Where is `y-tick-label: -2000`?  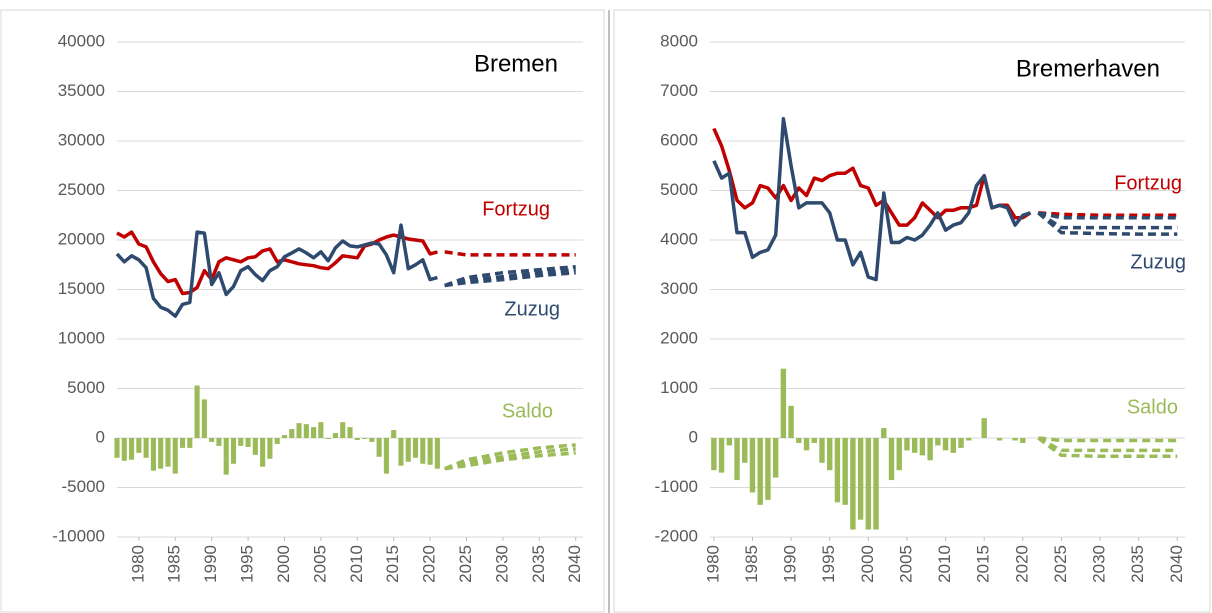 y-tick-label: -2000 is located at coordinates (676, 535).